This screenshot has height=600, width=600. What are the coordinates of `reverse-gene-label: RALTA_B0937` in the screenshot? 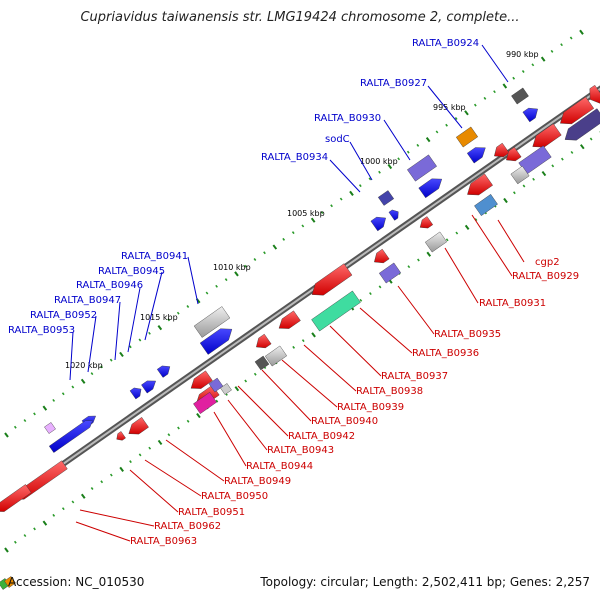 It's located at (414, 376).